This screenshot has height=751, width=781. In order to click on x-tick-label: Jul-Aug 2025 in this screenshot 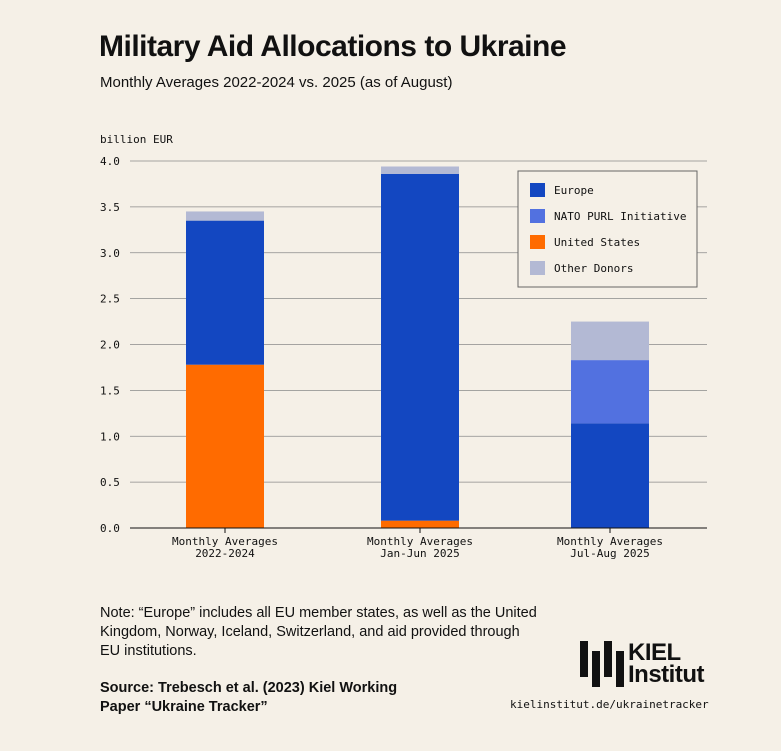, I will do `click(609, 553)`.